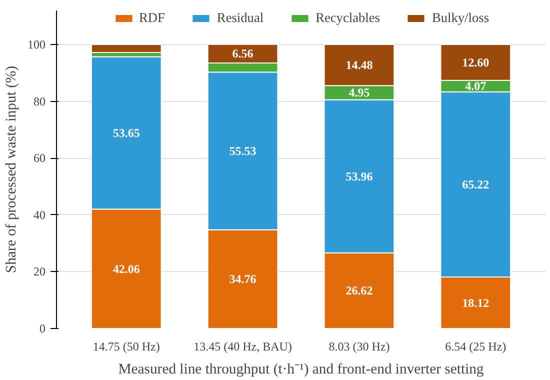  Describe the element at coordinates (359, 176) in the screenshot. I see `data-label: 53.96` at that location.